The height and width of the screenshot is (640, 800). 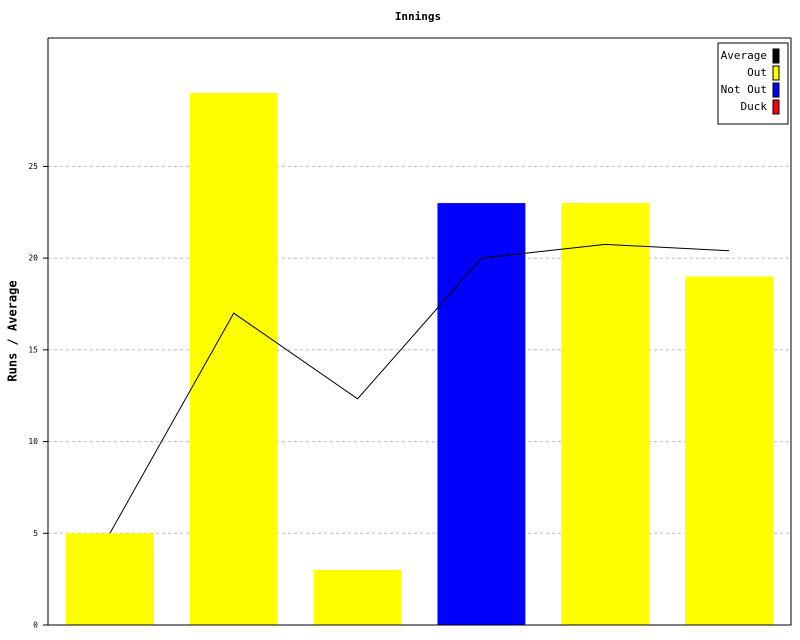 I want to click on y-tick-label: 0, so click(x=35, y=625).